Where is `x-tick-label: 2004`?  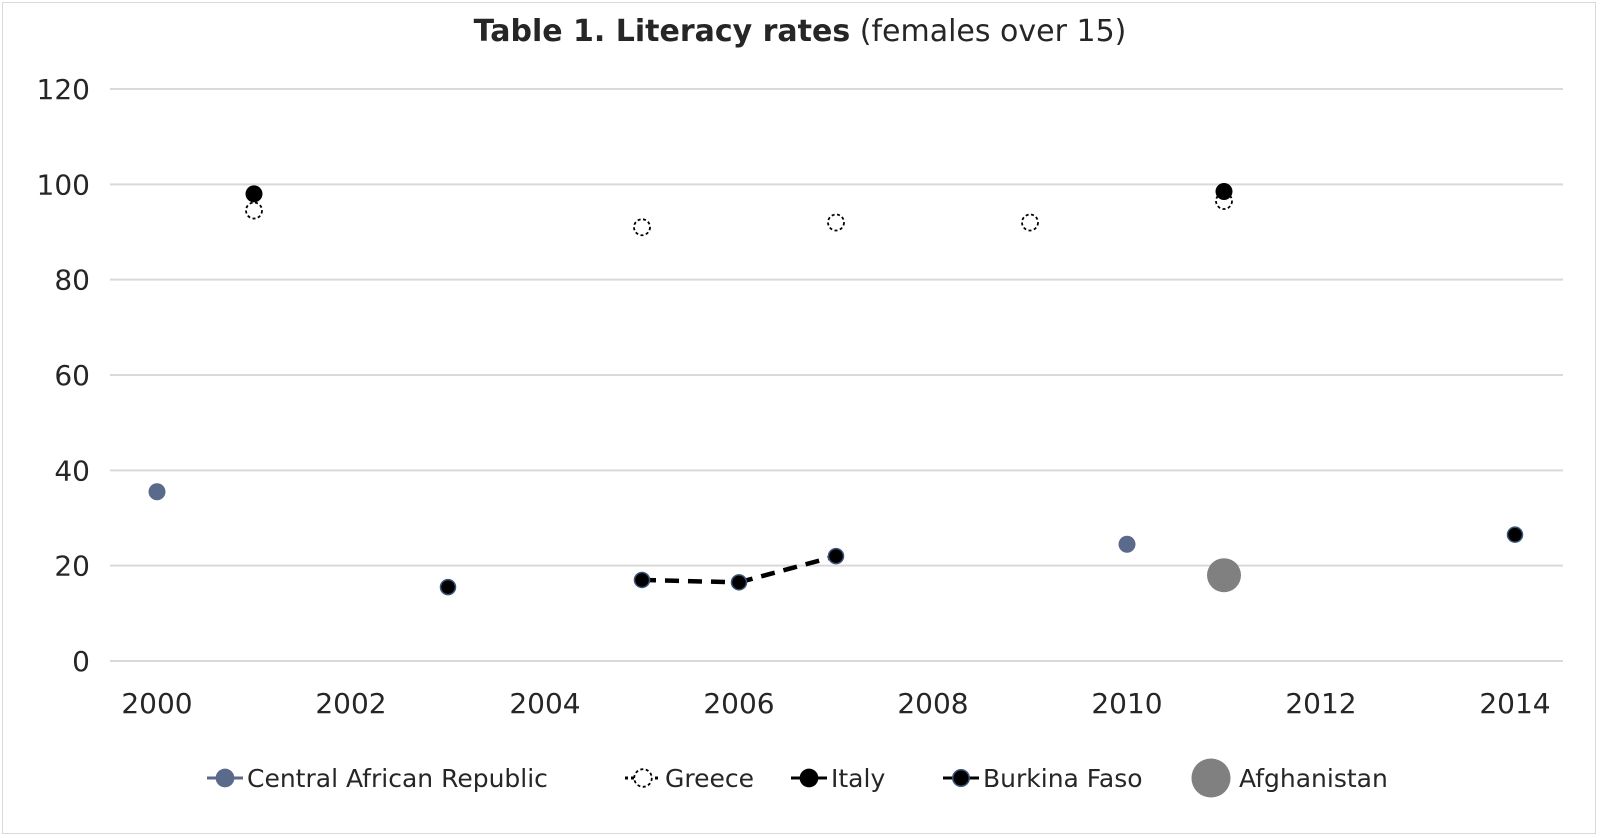 x-tick-label: 2004 is located at coordinates (544, 703).